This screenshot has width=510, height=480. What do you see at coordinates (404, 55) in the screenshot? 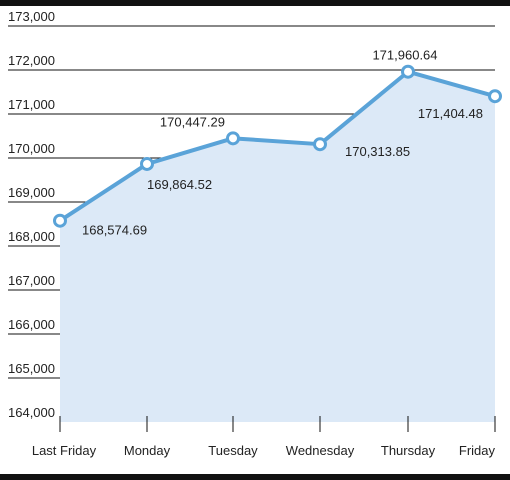
I see `data-label: 171,960.64` at bounding box center [404, 55].